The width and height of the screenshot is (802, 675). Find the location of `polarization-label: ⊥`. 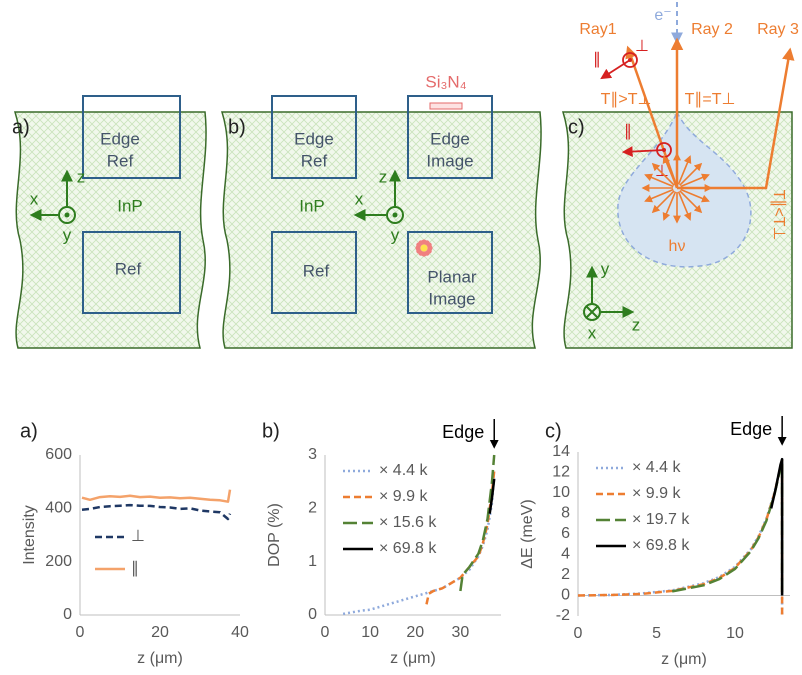

polarization-label: ⊥ is located at coordinates (642, 46).